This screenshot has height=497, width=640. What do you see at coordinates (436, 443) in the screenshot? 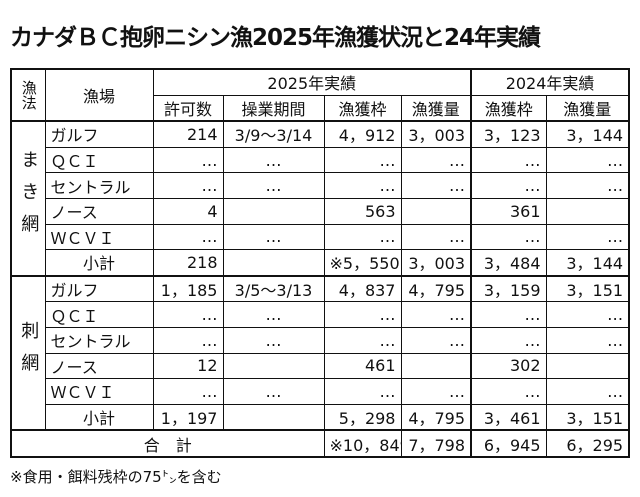
I see `table-cell: 7，798` at bounding box center [436, 443].